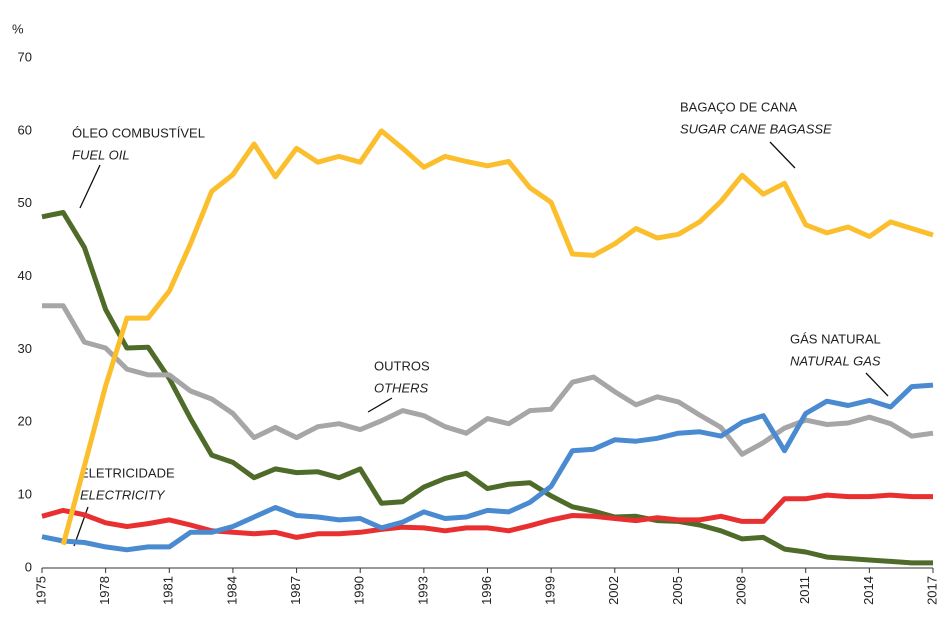  What do you see at coordinates (231, 590) in the screenshot?
I see `x-tick-label: 1984` at bounding box center [231, 590].